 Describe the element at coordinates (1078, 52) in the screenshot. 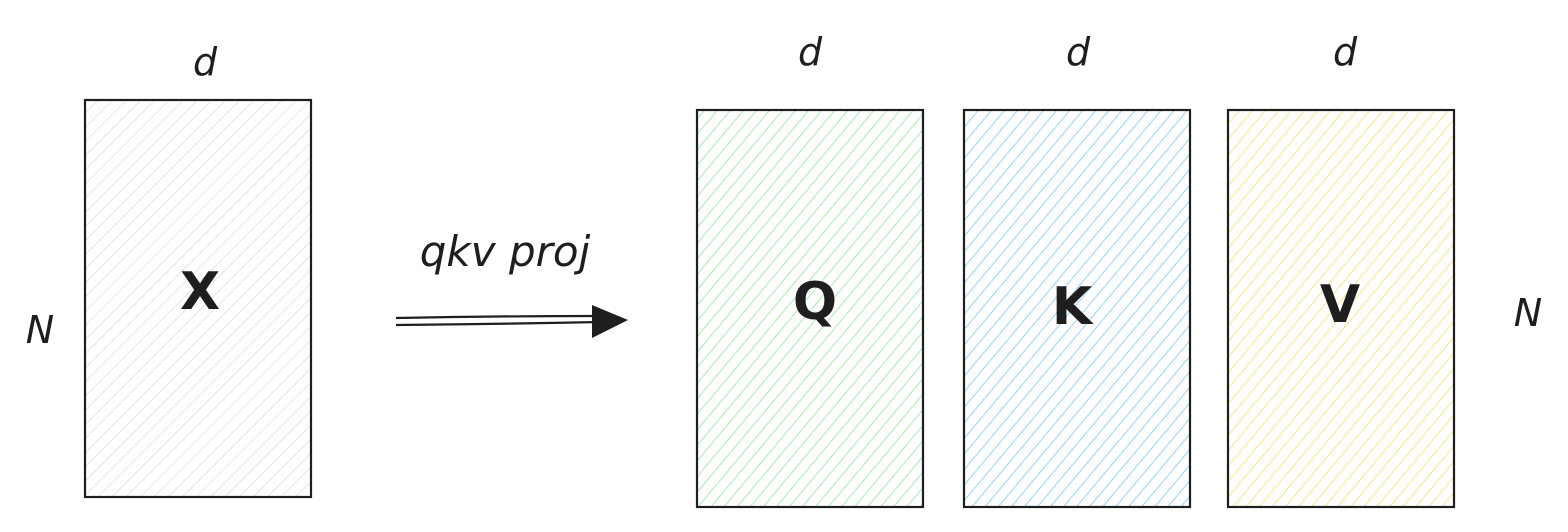

I see `k-width-label: d` at that location.